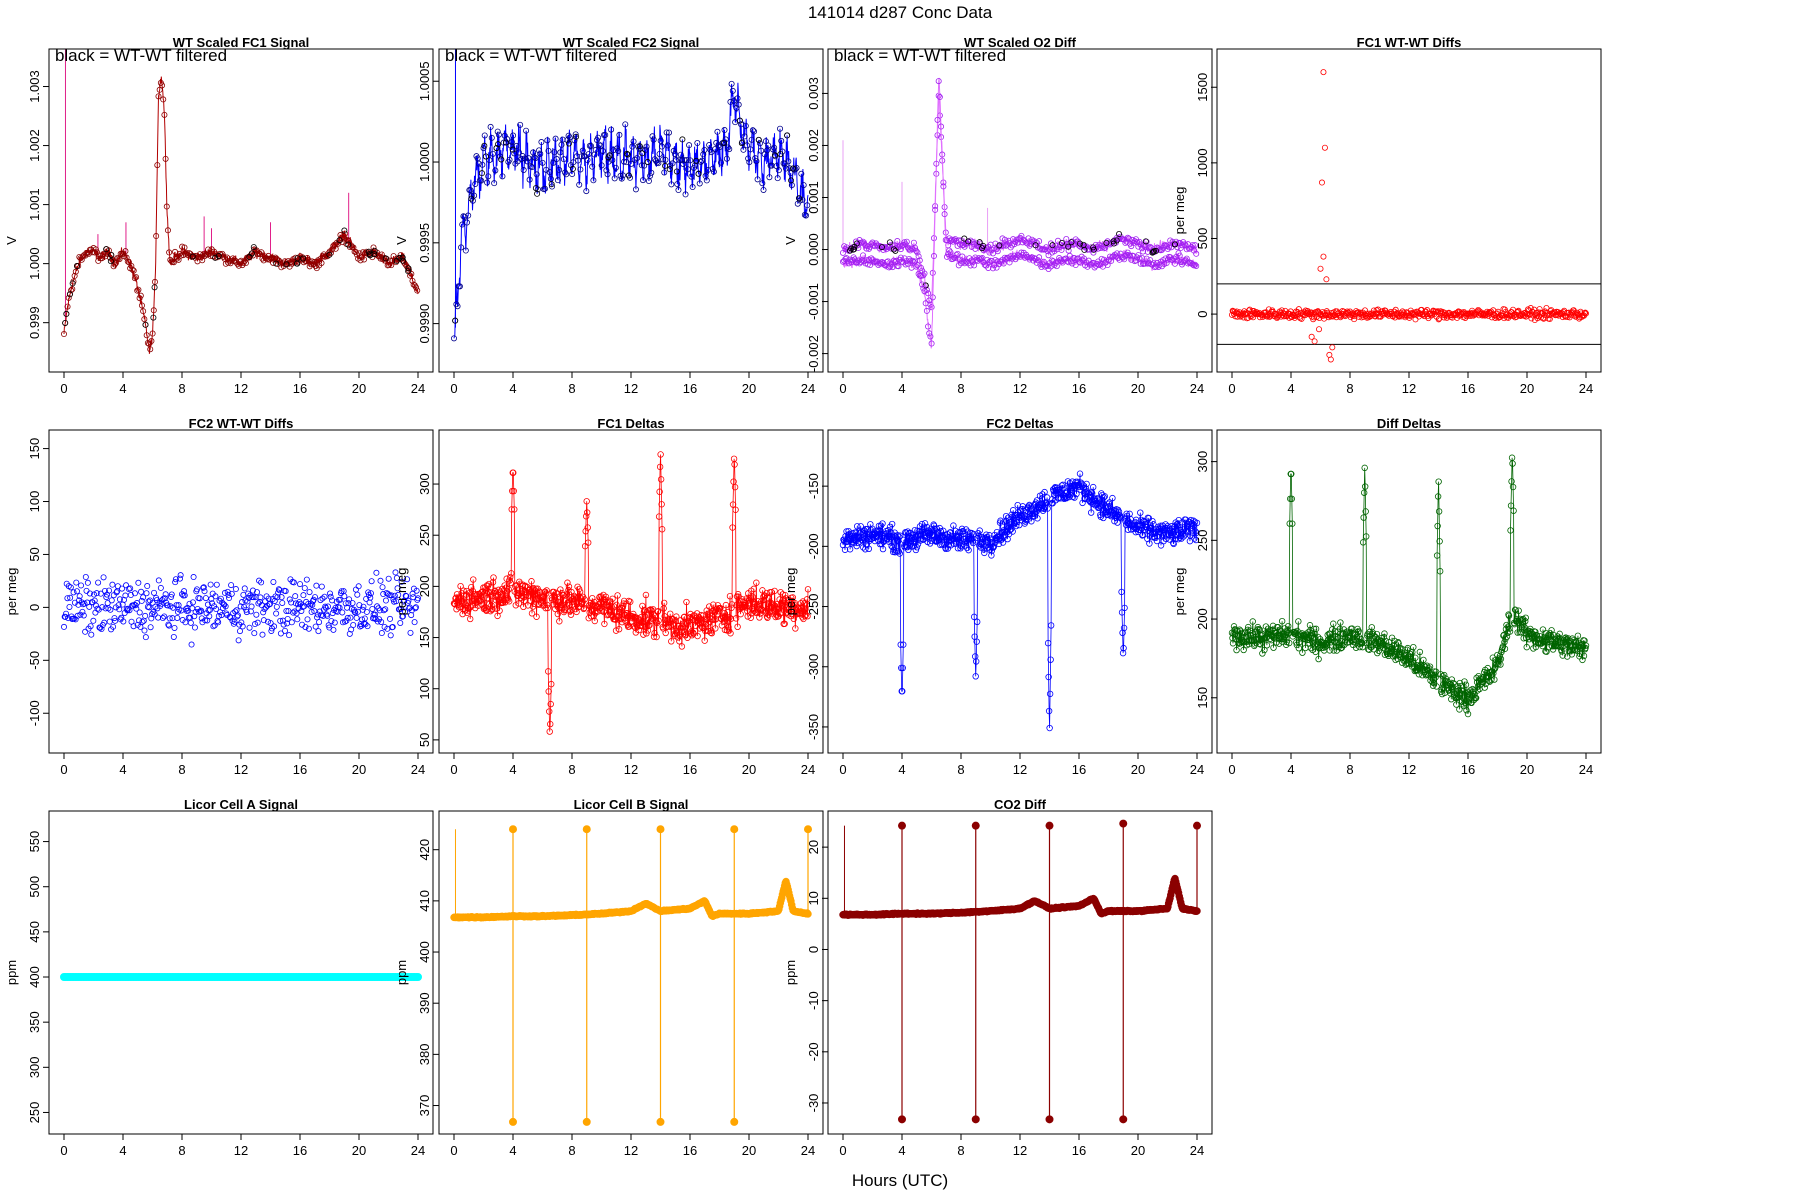 The width and height of the screenshot is (1800, 1200). What do you see at coordinates (900, 12) in the screenshot?
I see `page-title: 141014 d287 Conc Data` at bounding box center [900, 12].